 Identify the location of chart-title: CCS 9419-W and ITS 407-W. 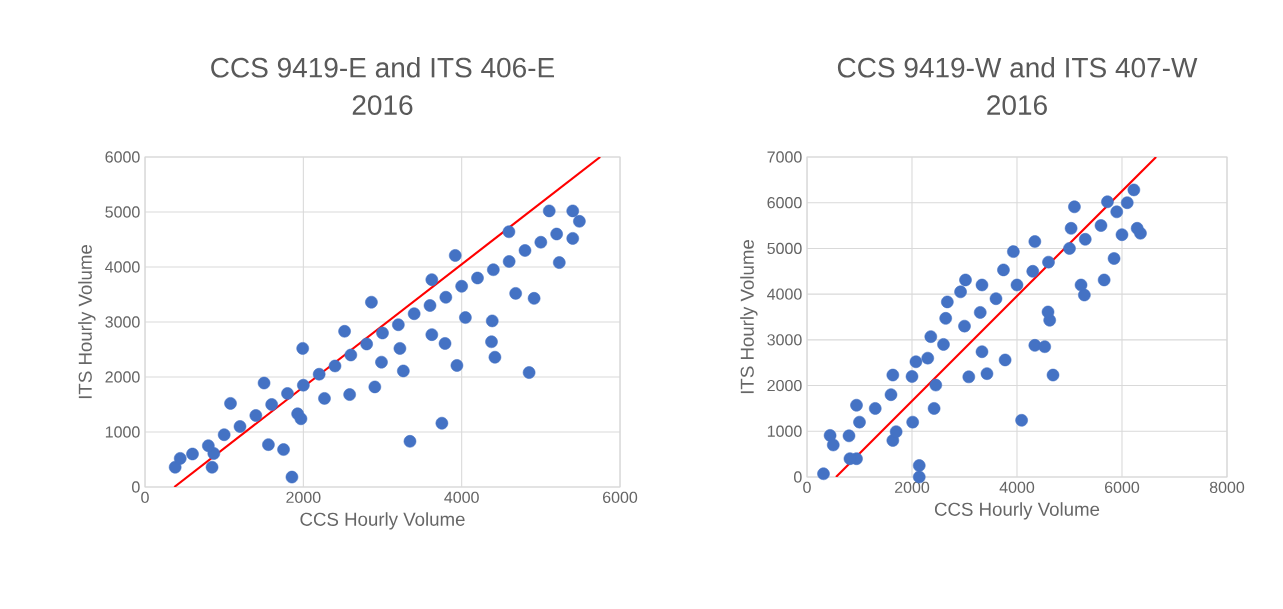
(1017, 67).